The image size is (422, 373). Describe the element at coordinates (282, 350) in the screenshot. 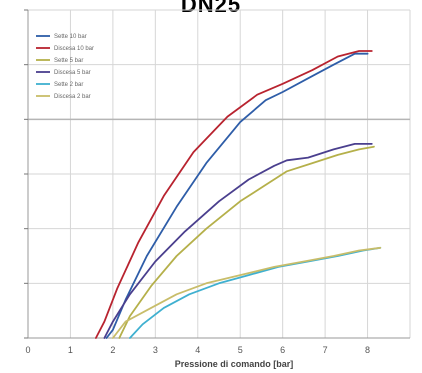

I see `x-tick-label: 6` at that location.